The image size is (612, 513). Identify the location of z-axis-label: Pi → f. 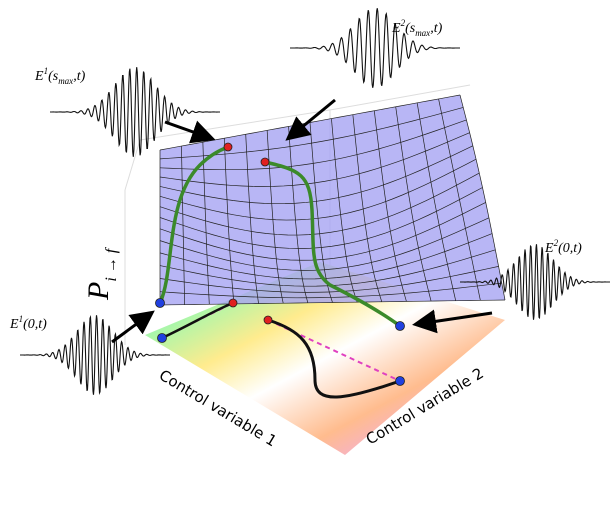
(101, 273).